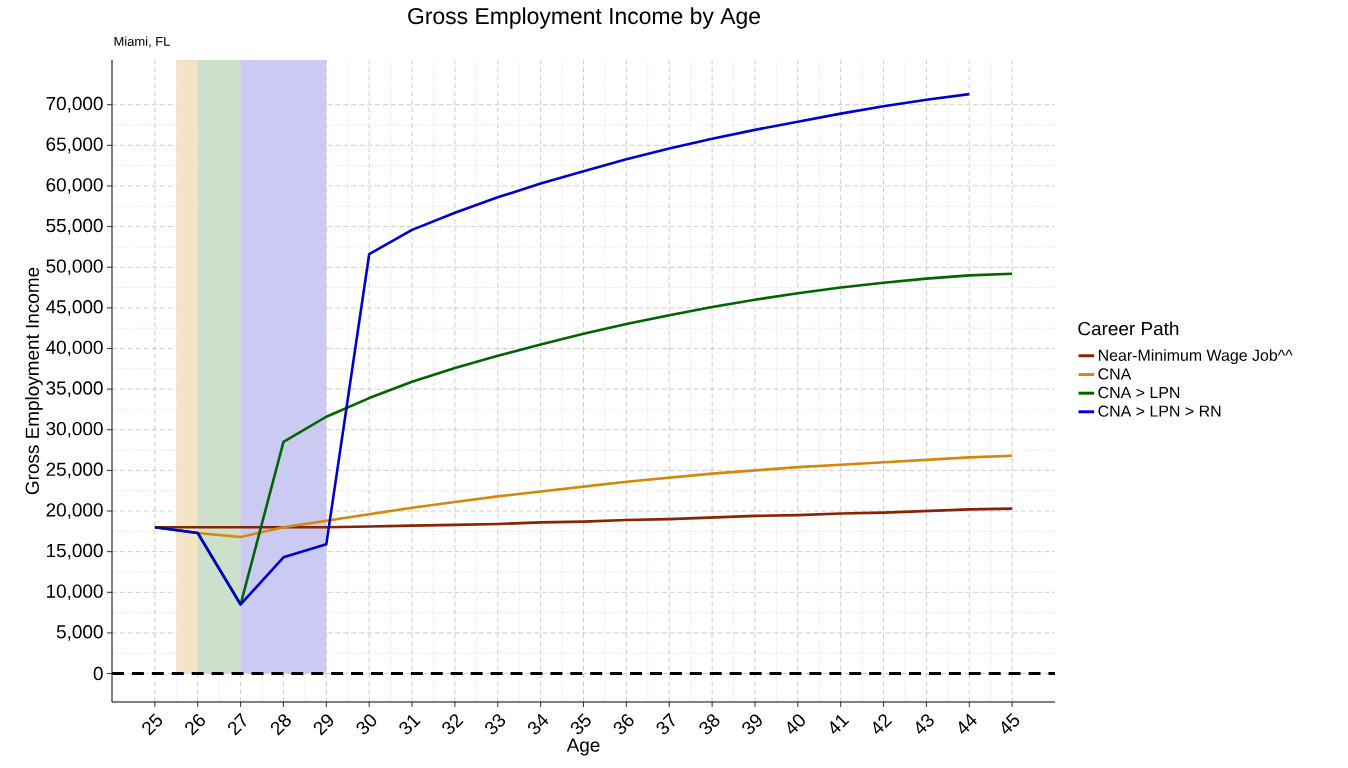  I want to click on chart-subtitle: Miami, FL, so click(142, 42).